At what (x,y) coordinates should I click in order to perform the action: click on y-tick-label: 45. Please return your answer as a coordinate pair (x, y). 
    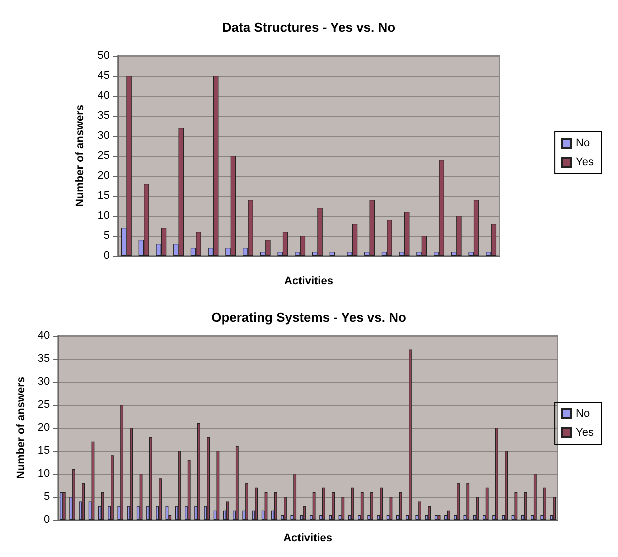
    Looking at the image, I should click on (104, 76).